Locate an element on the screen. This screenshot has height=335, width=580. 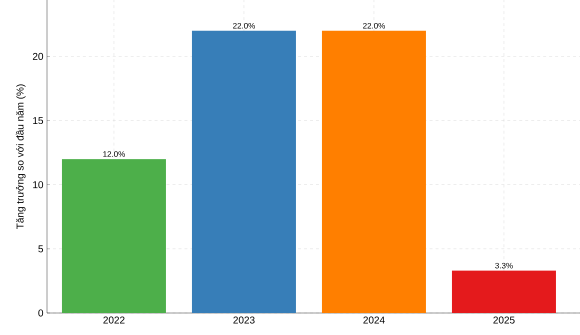
x-tick-label: 2025 is located at coordinates (504, 320).